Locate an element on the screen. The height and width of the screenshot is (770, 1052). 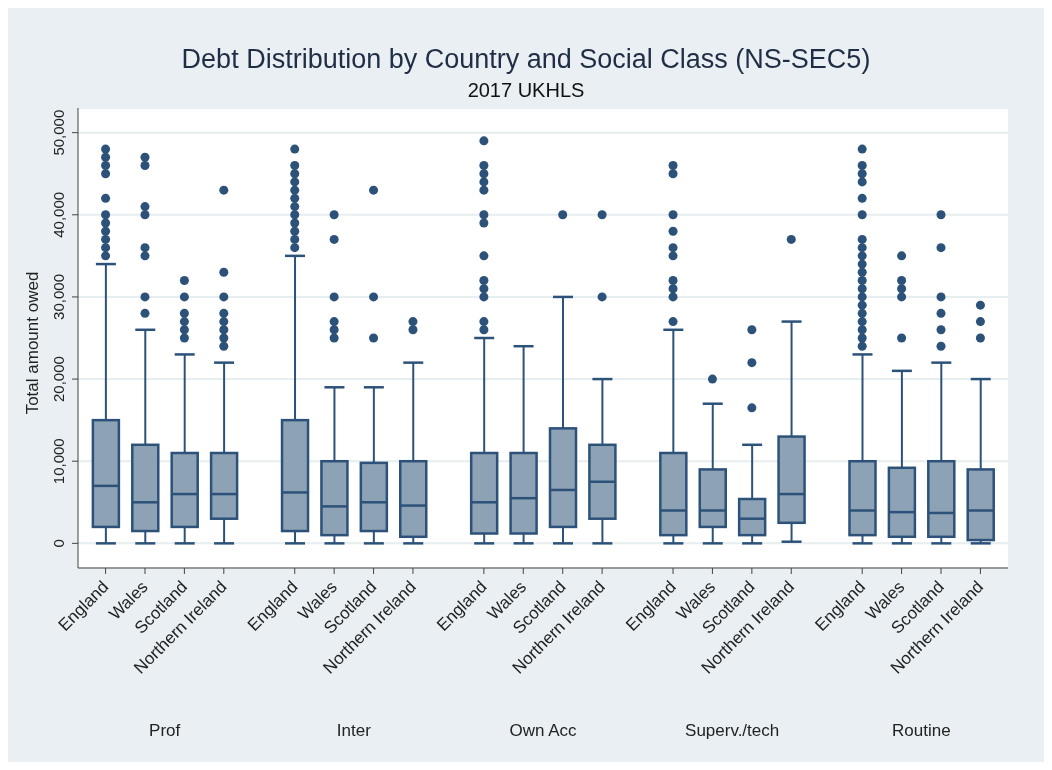
text: Prof is located at coordinates (165, 730).